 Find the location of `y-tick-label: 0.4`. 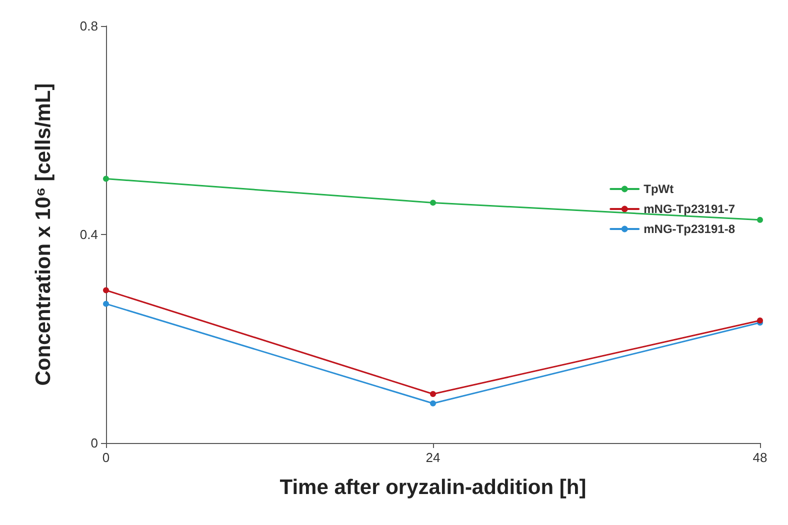

y-tick-label: 0.4 is located at coordinates (89, 234).